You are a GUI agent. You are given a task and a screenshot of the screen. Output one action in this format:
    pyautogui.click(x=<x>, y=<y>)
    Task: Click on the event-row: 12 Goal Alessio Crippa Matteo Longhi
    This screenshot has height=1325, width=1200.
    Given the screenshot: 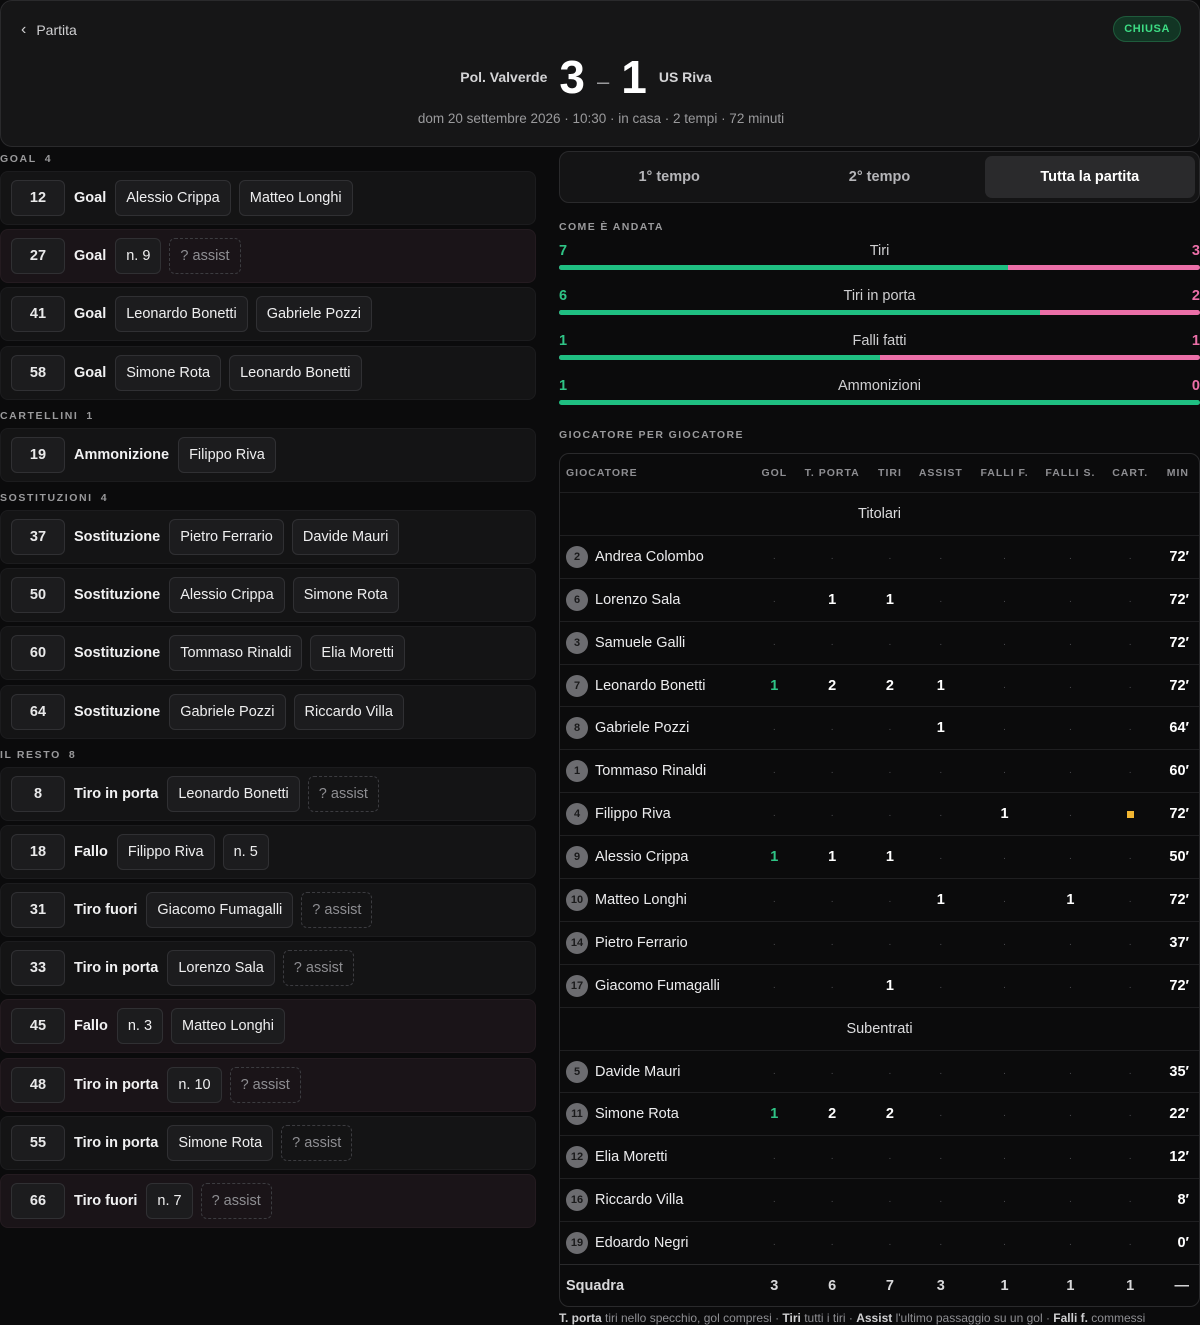 What is the action you would take?
    pyautogui.click(x=268, y=198)
    